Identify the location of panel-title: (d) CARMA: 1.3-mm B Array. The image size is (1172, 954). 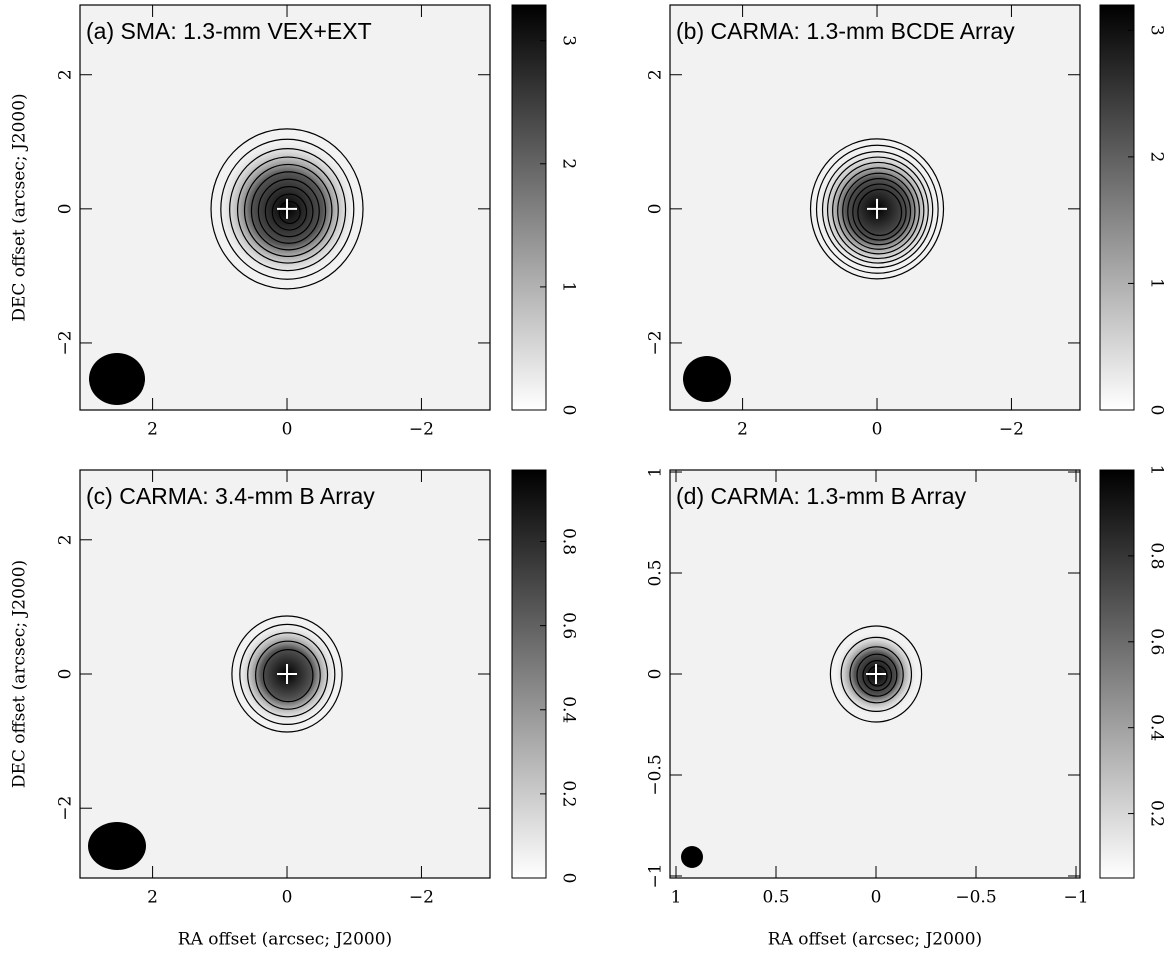
(821, 496).